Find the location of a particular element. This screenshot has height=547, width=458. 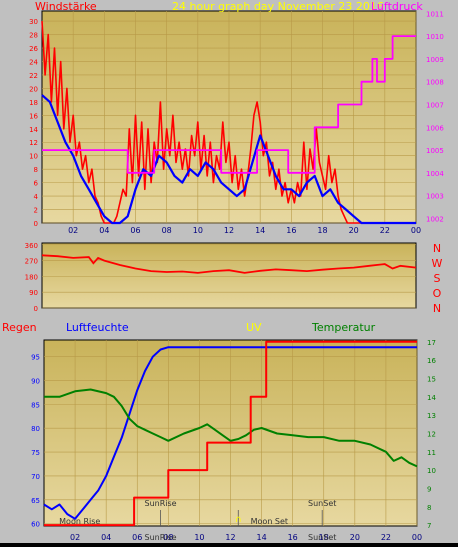

pressure-tick-label: 1006 is located at coordinates (435, 128).